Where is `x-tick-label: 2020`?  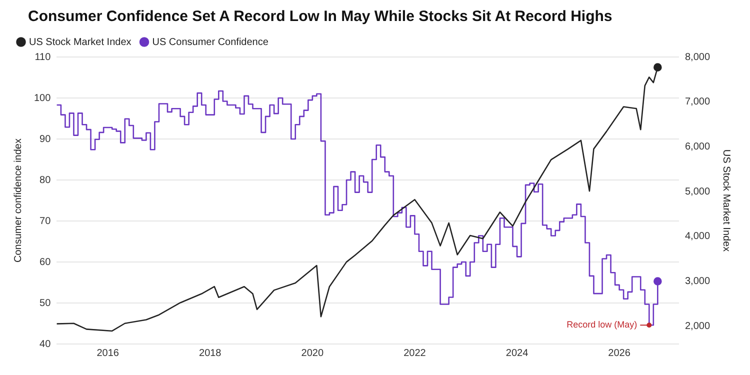 x-tick-label: 2020 is located at coordinates (312, 353).